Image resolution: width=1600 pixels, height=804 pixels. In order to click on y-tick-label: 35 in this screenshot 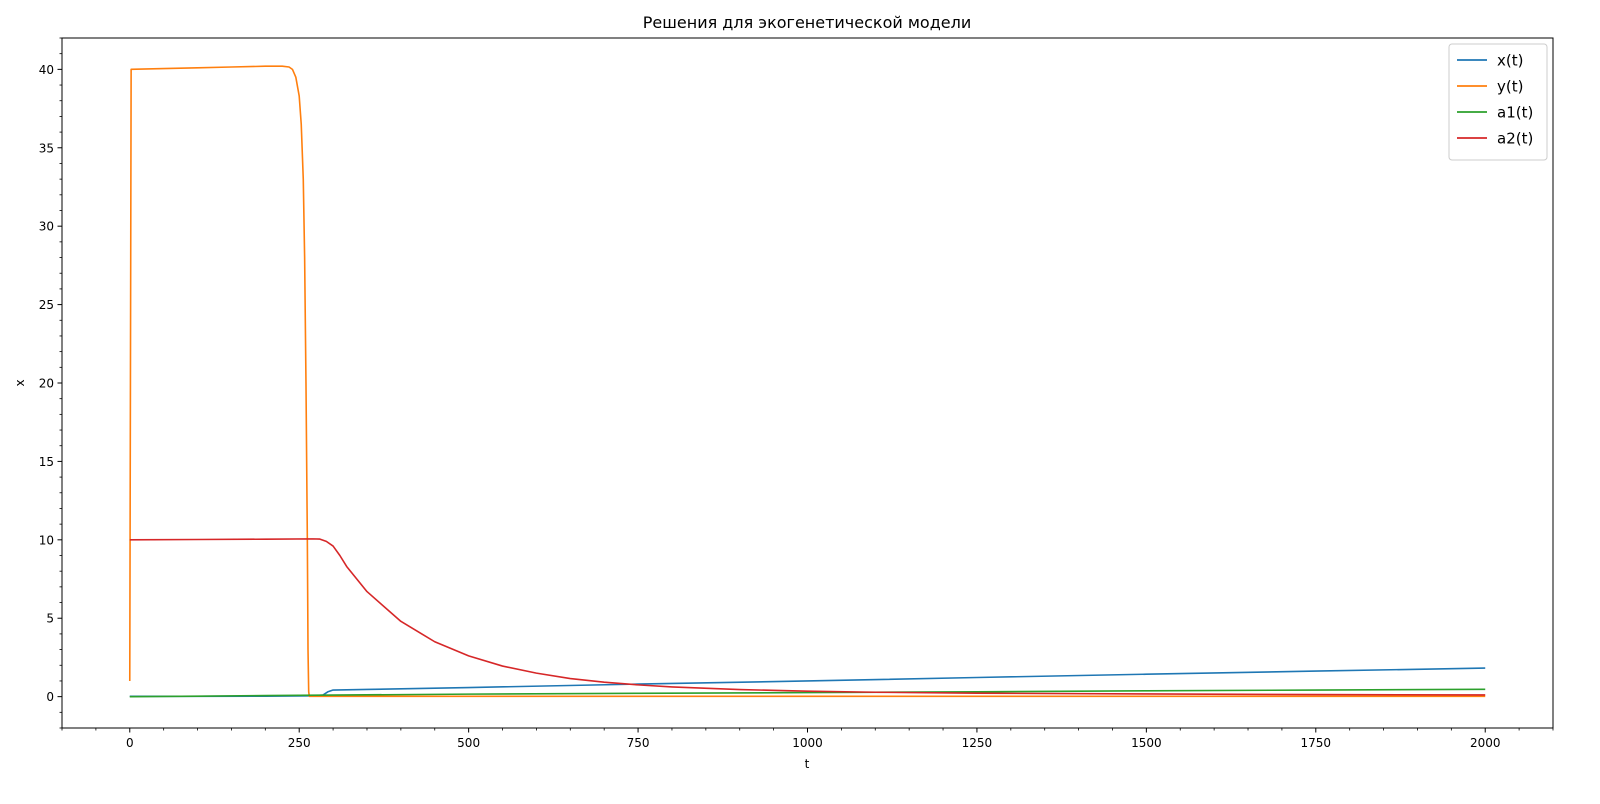, I will do `click(46, 148)`.